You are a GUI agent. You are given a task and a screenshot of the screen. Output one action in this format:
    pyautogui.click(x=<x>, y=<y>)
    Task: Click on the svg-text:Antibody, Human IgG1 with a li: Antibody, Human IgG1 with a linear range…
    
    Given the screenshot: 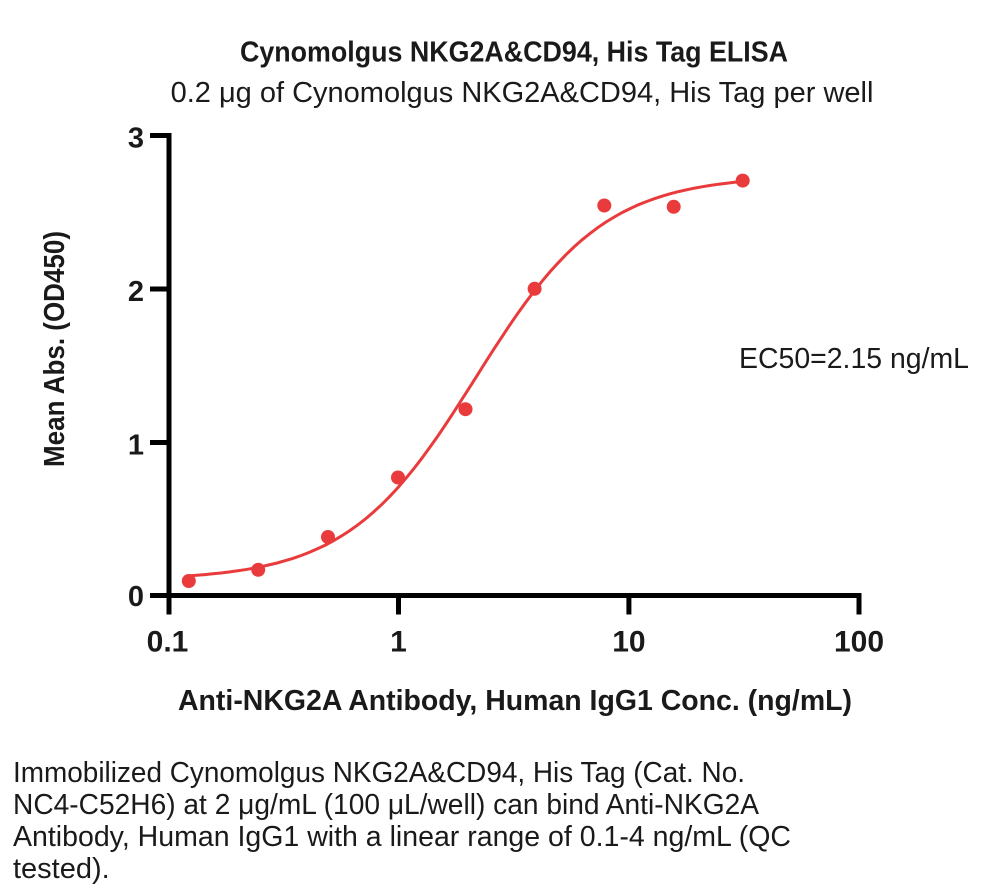 What is the action you would take?
    pyautogui.click(x=402, y=837)
    